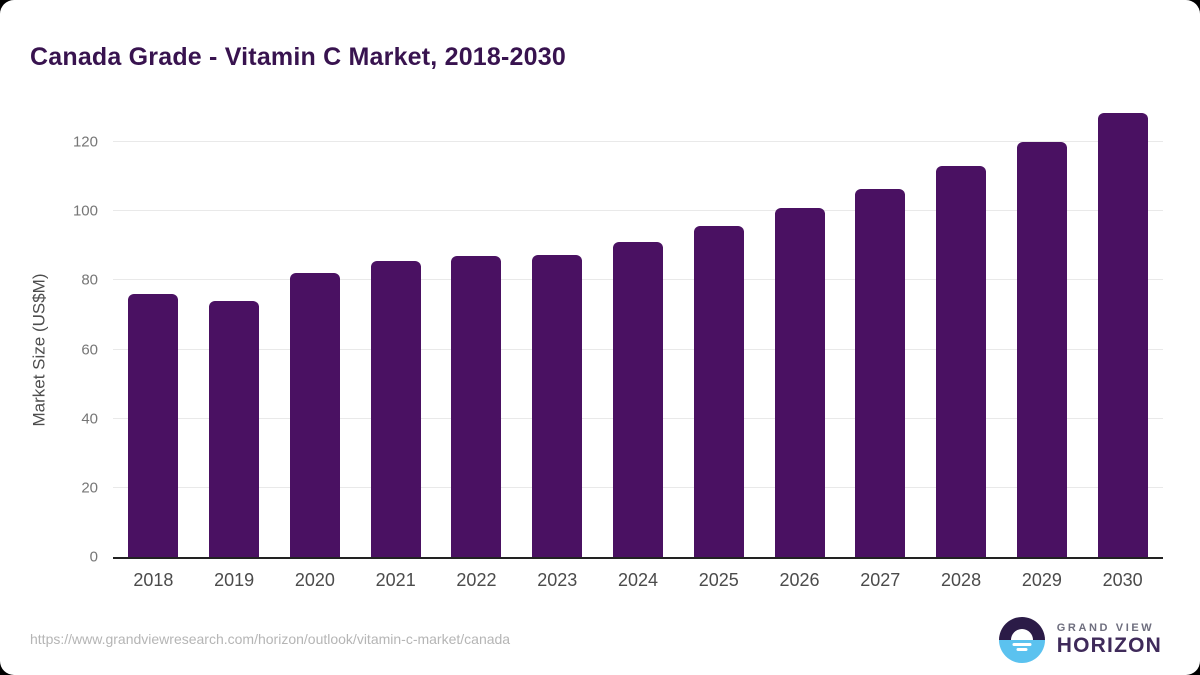 The width and height of the screenshot is (1200, 675). I want to click on bar-2021, so click(395, 408).